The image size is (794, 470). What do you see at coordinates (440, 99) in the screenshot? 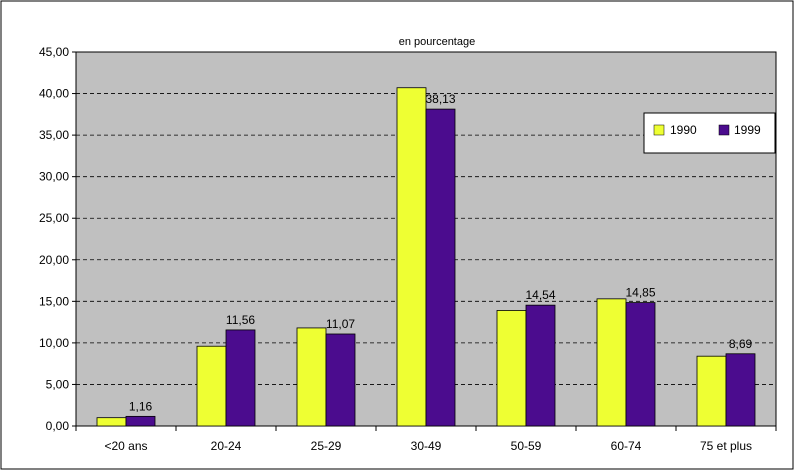
I see `data-label: 38,13` at bounding box center [440, 99].